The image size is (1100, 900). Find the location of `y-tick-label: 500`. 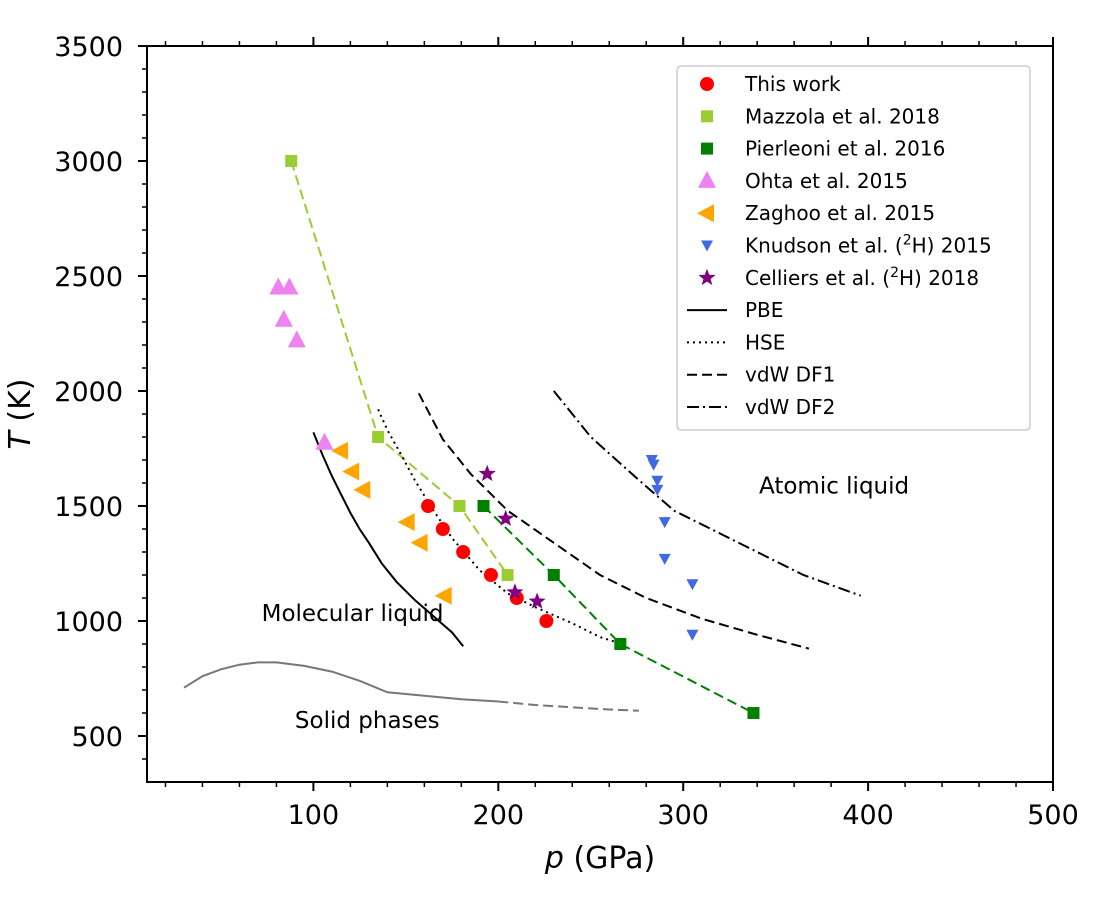

y-tick-label: 500 is located at coordinates (97, 737).